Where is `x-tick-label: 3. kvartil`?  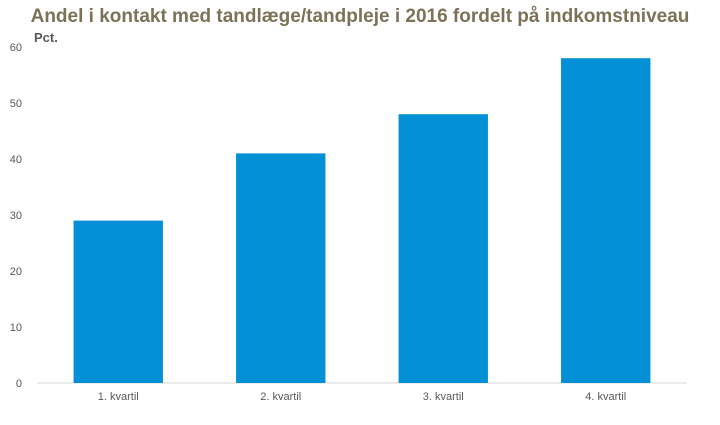
x-tick-label: 3. kvartil is located at coordinates (443, 397).